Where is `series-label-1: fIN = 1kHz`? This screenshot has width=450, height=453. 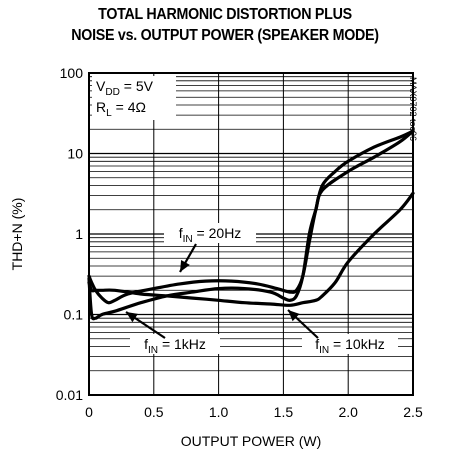
series-label-1: fIN = 1kHz is located at coordinates (175, 346).